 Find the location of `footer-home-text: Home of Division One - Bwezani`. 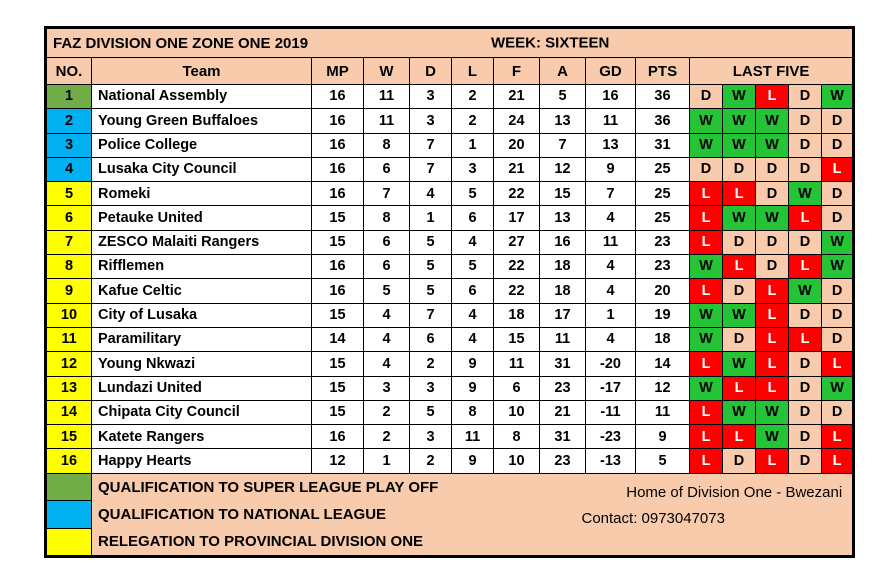

footer-home-text: Home of Division One - Bwezani is located at coordinates (734, 492).